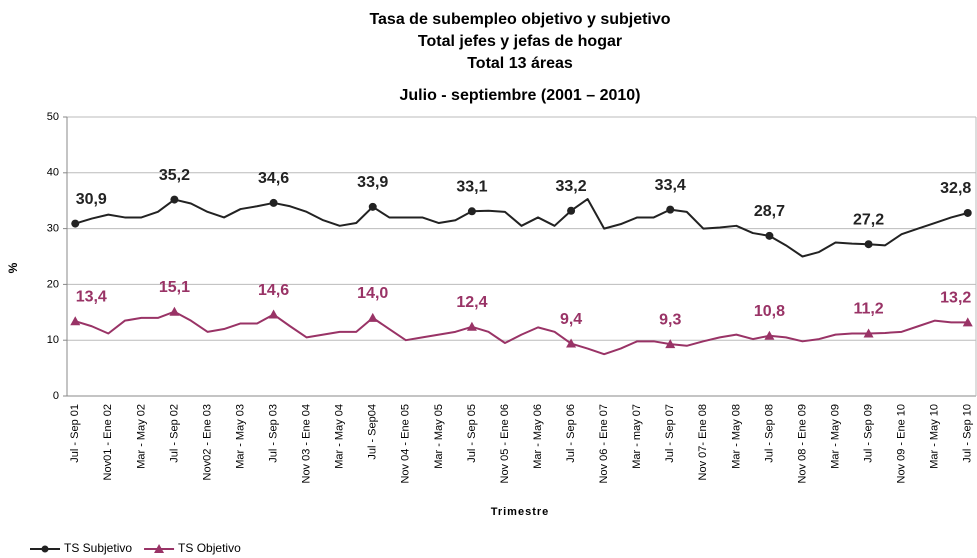 The height and width of the screenshot is (558, 977). Describe the element at coordinates (769, 311) in the screenshot. I see `data-label: 10,8` at that location.